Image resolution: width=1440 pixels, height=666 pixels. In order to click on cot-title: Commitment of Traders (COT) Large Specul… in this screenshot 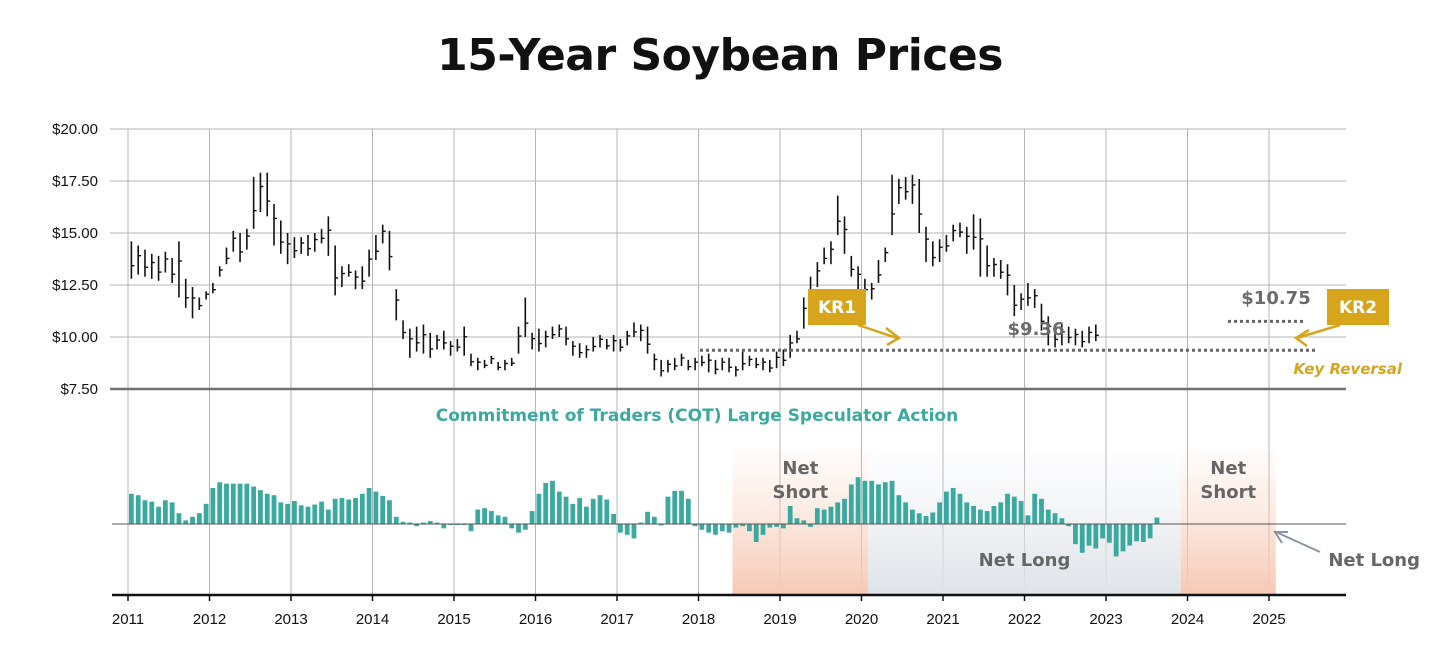, I will do `click(697, 416)`.